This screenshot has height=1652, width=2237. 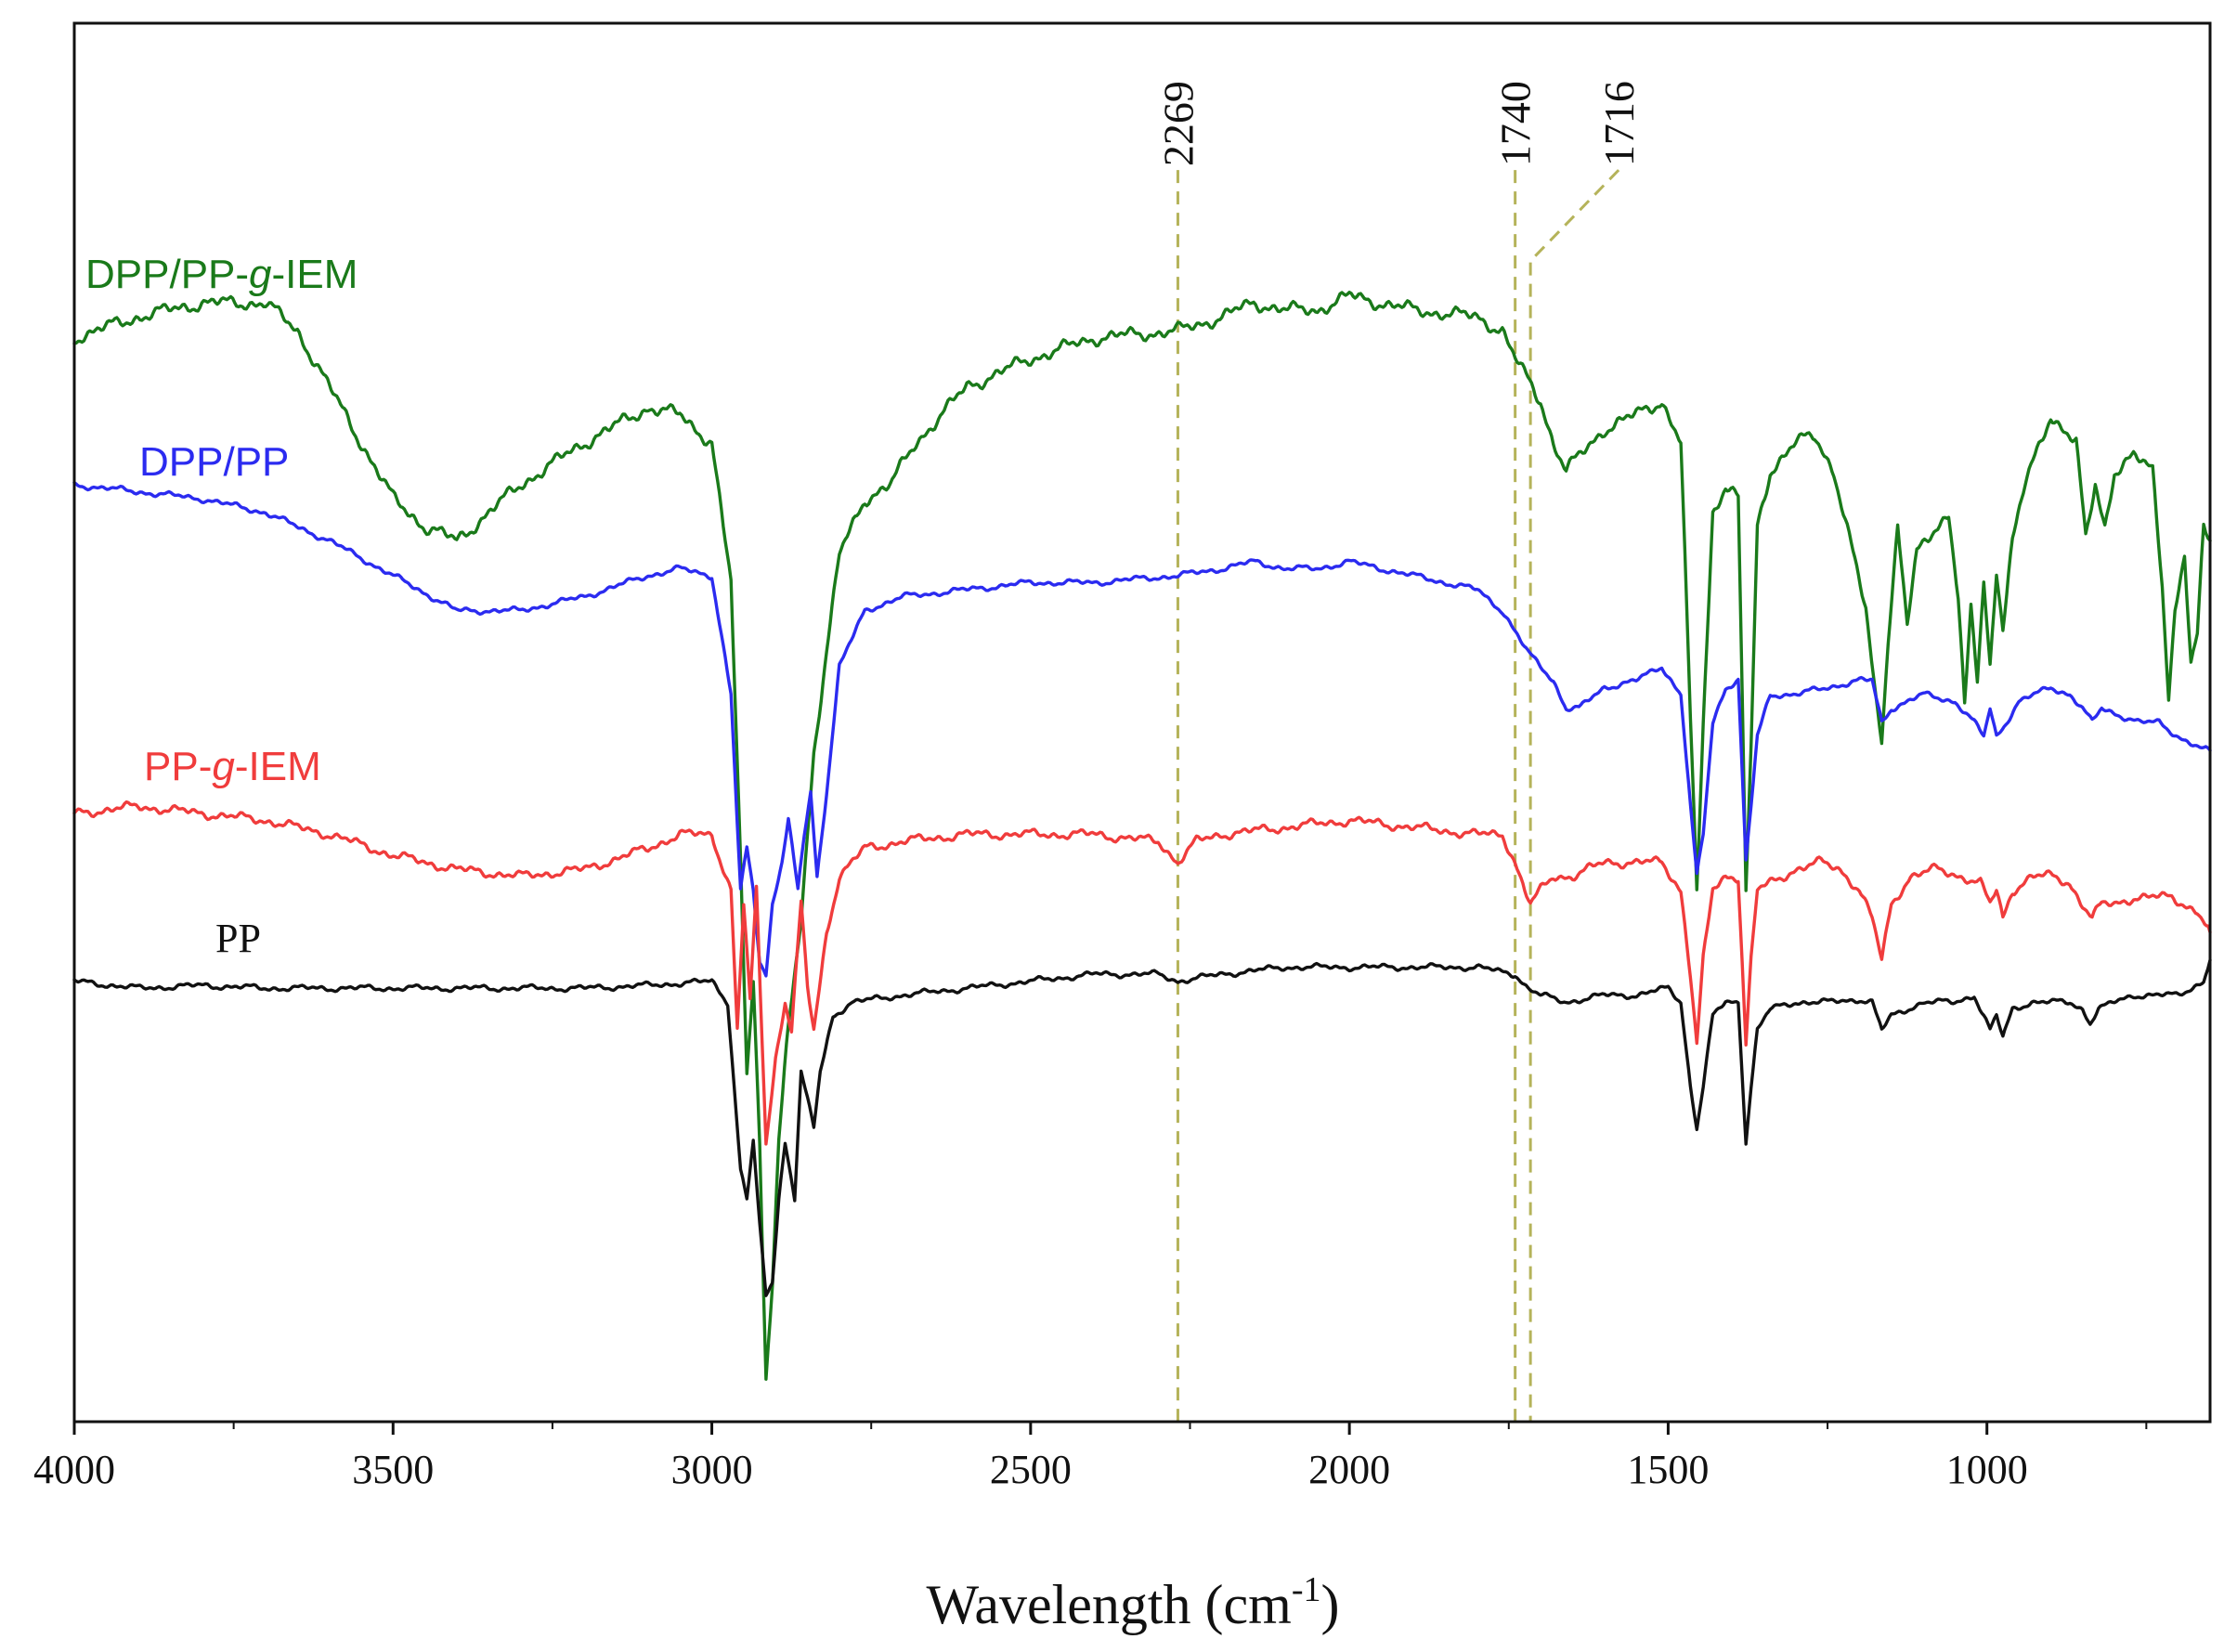 What do you see at coordinates (1516, 124) in the screenshot?
I see `annotation-label-1740: 1740` at bounding box center [1516, 124].